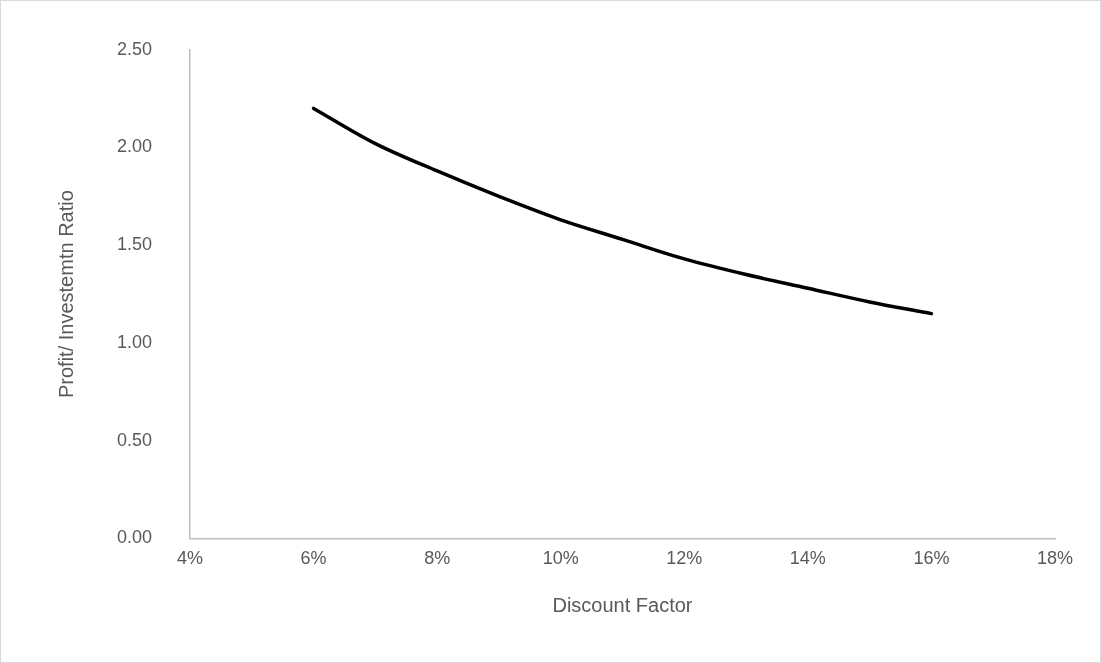 The width and height of the screenshot is (1101, 663). Describe the element at coordinates (1055, 558) in the screenshot. I see `x-tick-label: 18%` at that location.